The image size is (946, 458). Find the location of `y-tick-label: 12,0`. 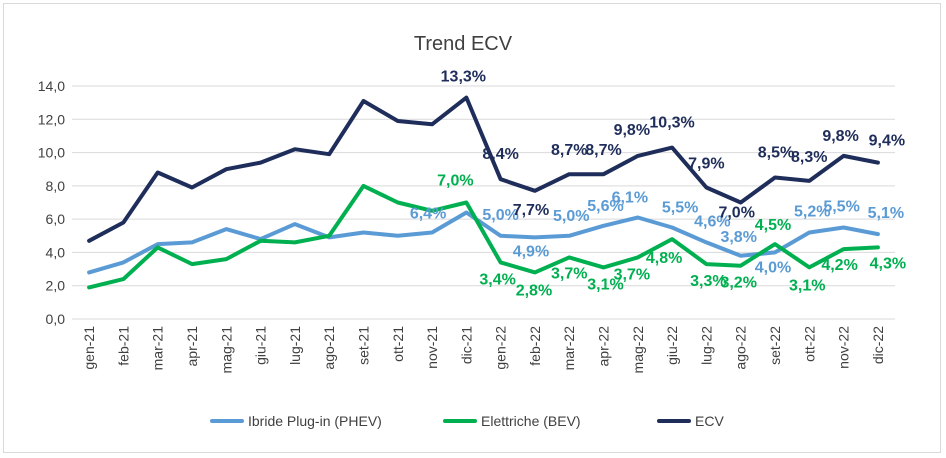

y-tick-label: 12,0 is located at coordinates (51, 119).